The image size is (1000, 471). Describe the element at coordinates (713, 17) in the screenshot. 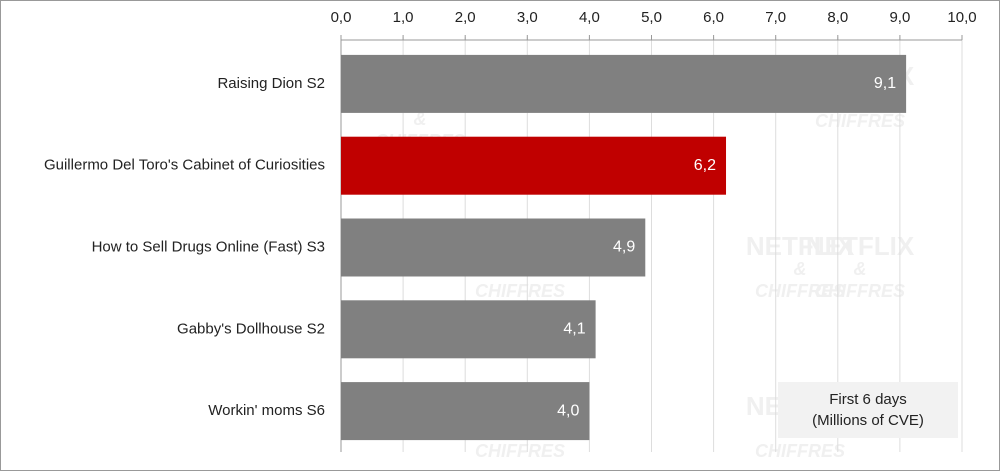

I see `x-tick-label: 6,0` at that location.